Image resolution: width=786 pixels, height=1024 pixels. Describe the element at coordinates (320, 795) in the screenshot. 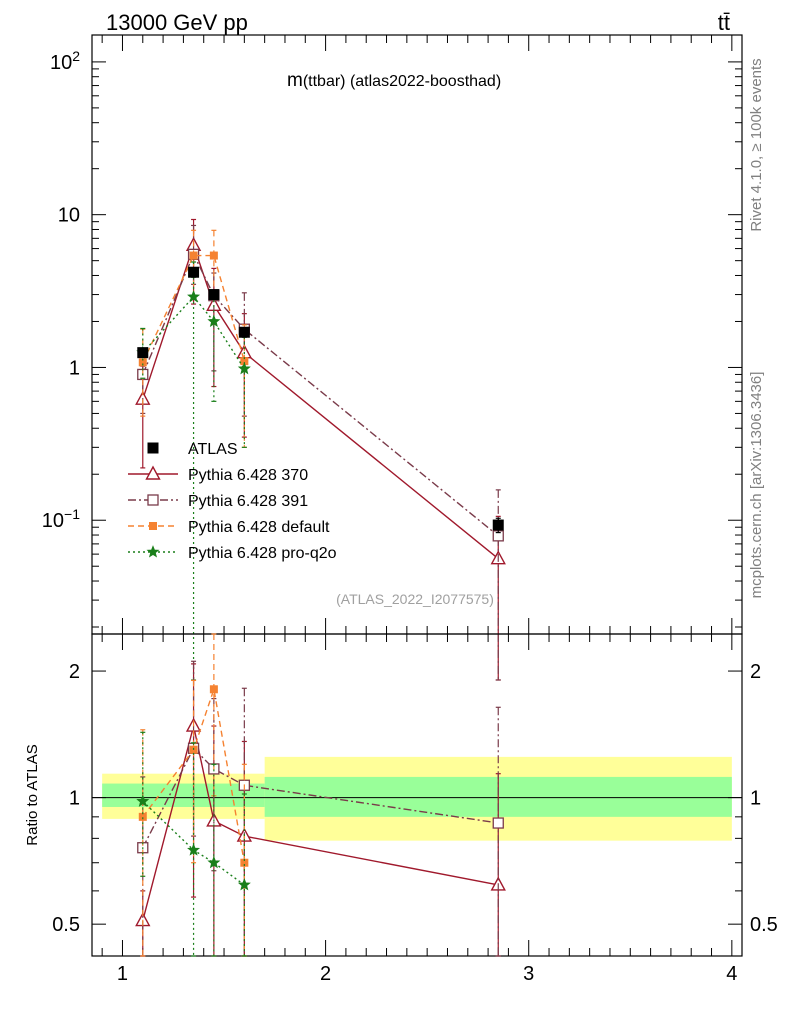

I see `ratio-series-group` at that location.